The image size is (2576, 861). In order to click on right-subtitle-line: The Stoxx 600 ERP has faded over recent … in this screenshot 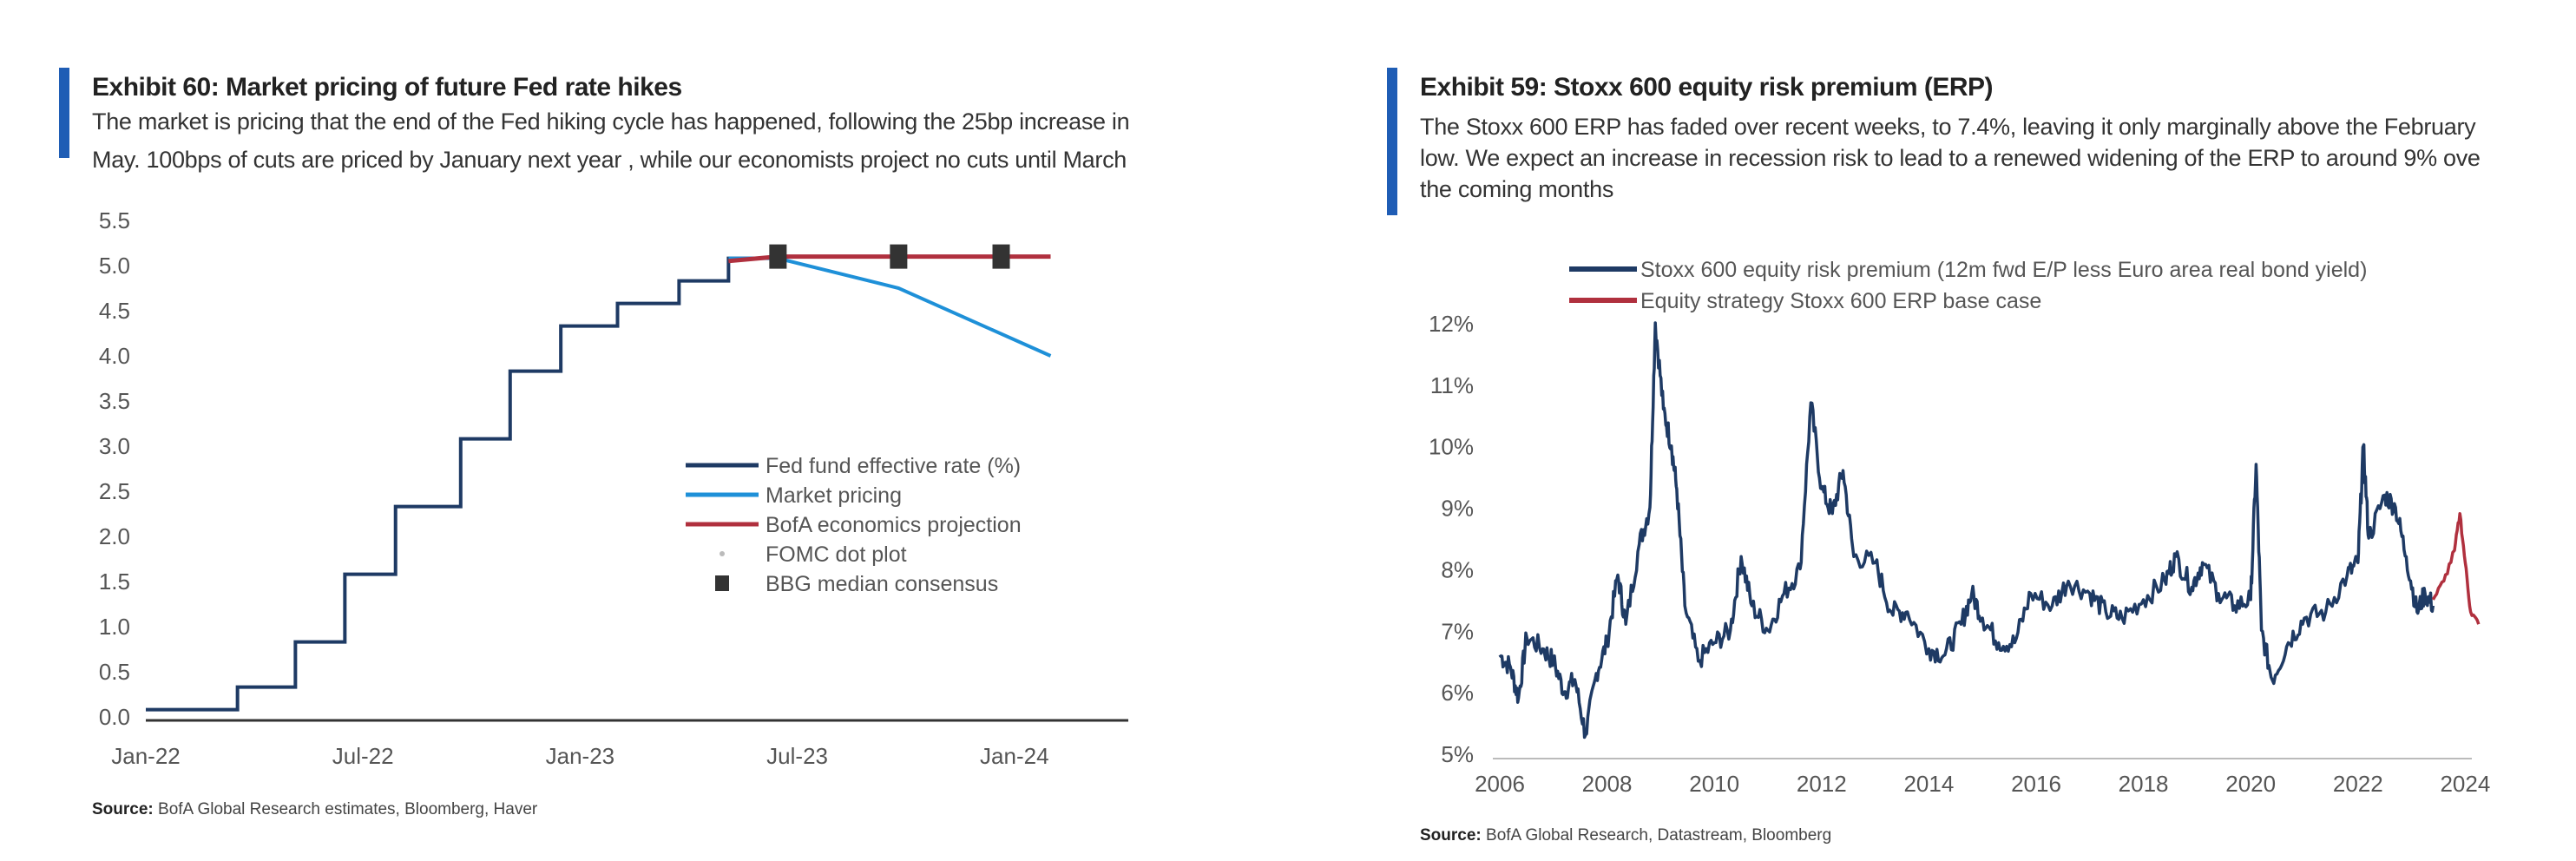, I will do `click(1948, 127)`.